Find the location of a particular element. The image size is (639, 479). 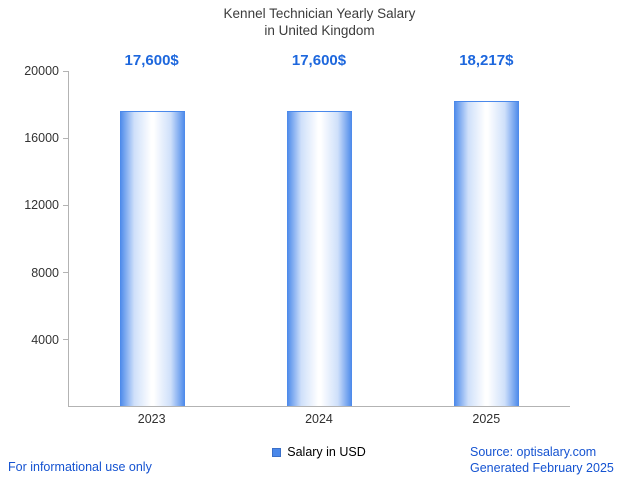

x-tick-label-2023: 2023 is located at coordinates (151, 419).